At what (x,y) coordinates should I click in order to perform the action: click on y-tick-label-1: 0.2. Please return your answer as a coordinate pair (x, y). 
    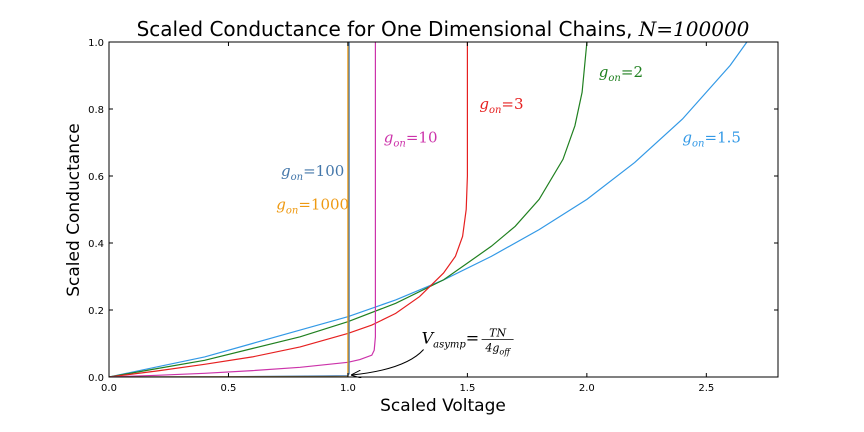
    Looking at the image, I should click on (96, 311).